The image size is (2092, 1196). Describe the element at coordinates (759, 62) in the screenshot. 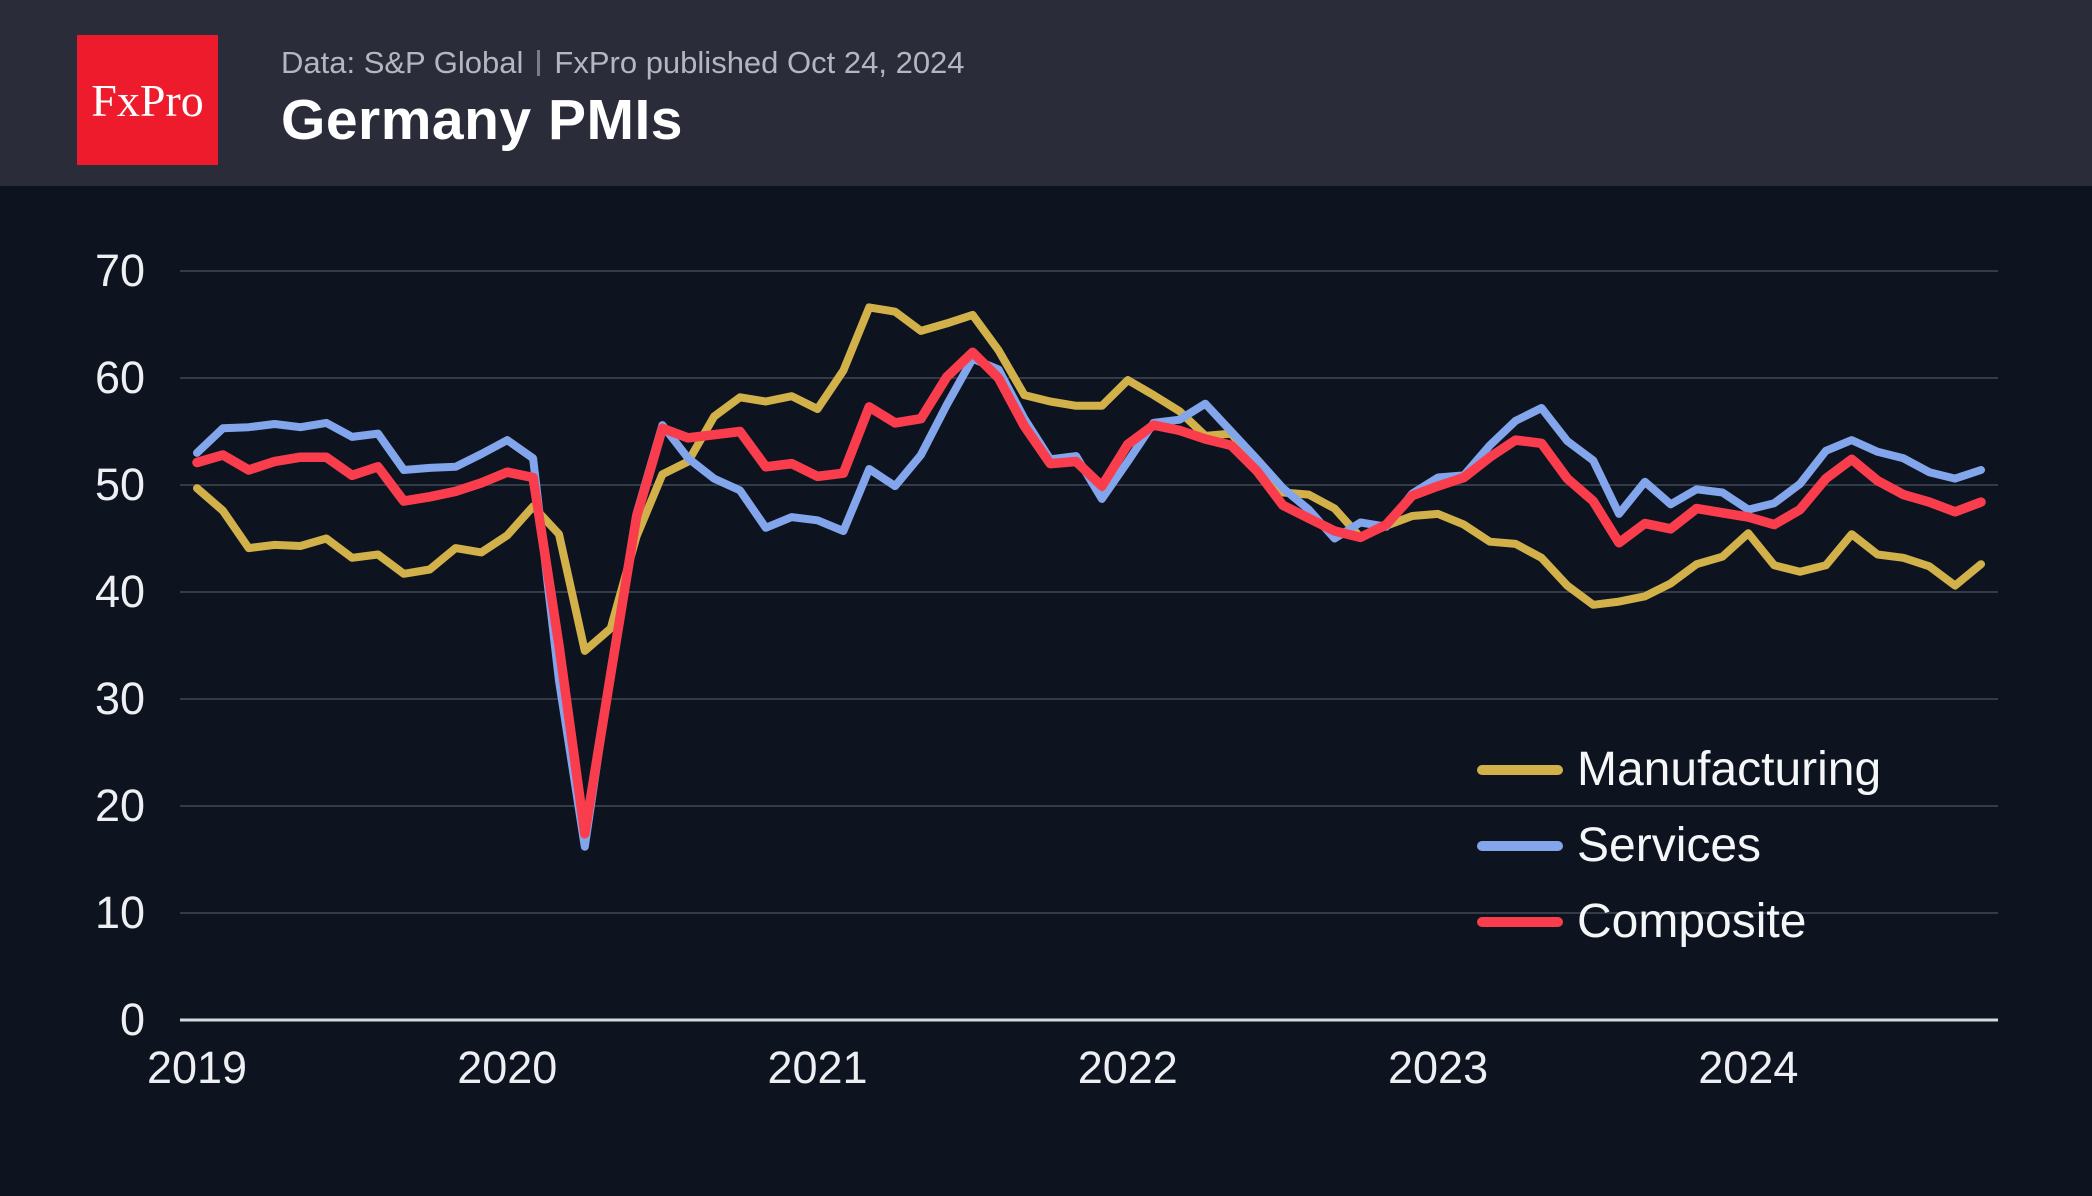

I see `published-date-text: FxPro published Oct 24, 2024` at that location.